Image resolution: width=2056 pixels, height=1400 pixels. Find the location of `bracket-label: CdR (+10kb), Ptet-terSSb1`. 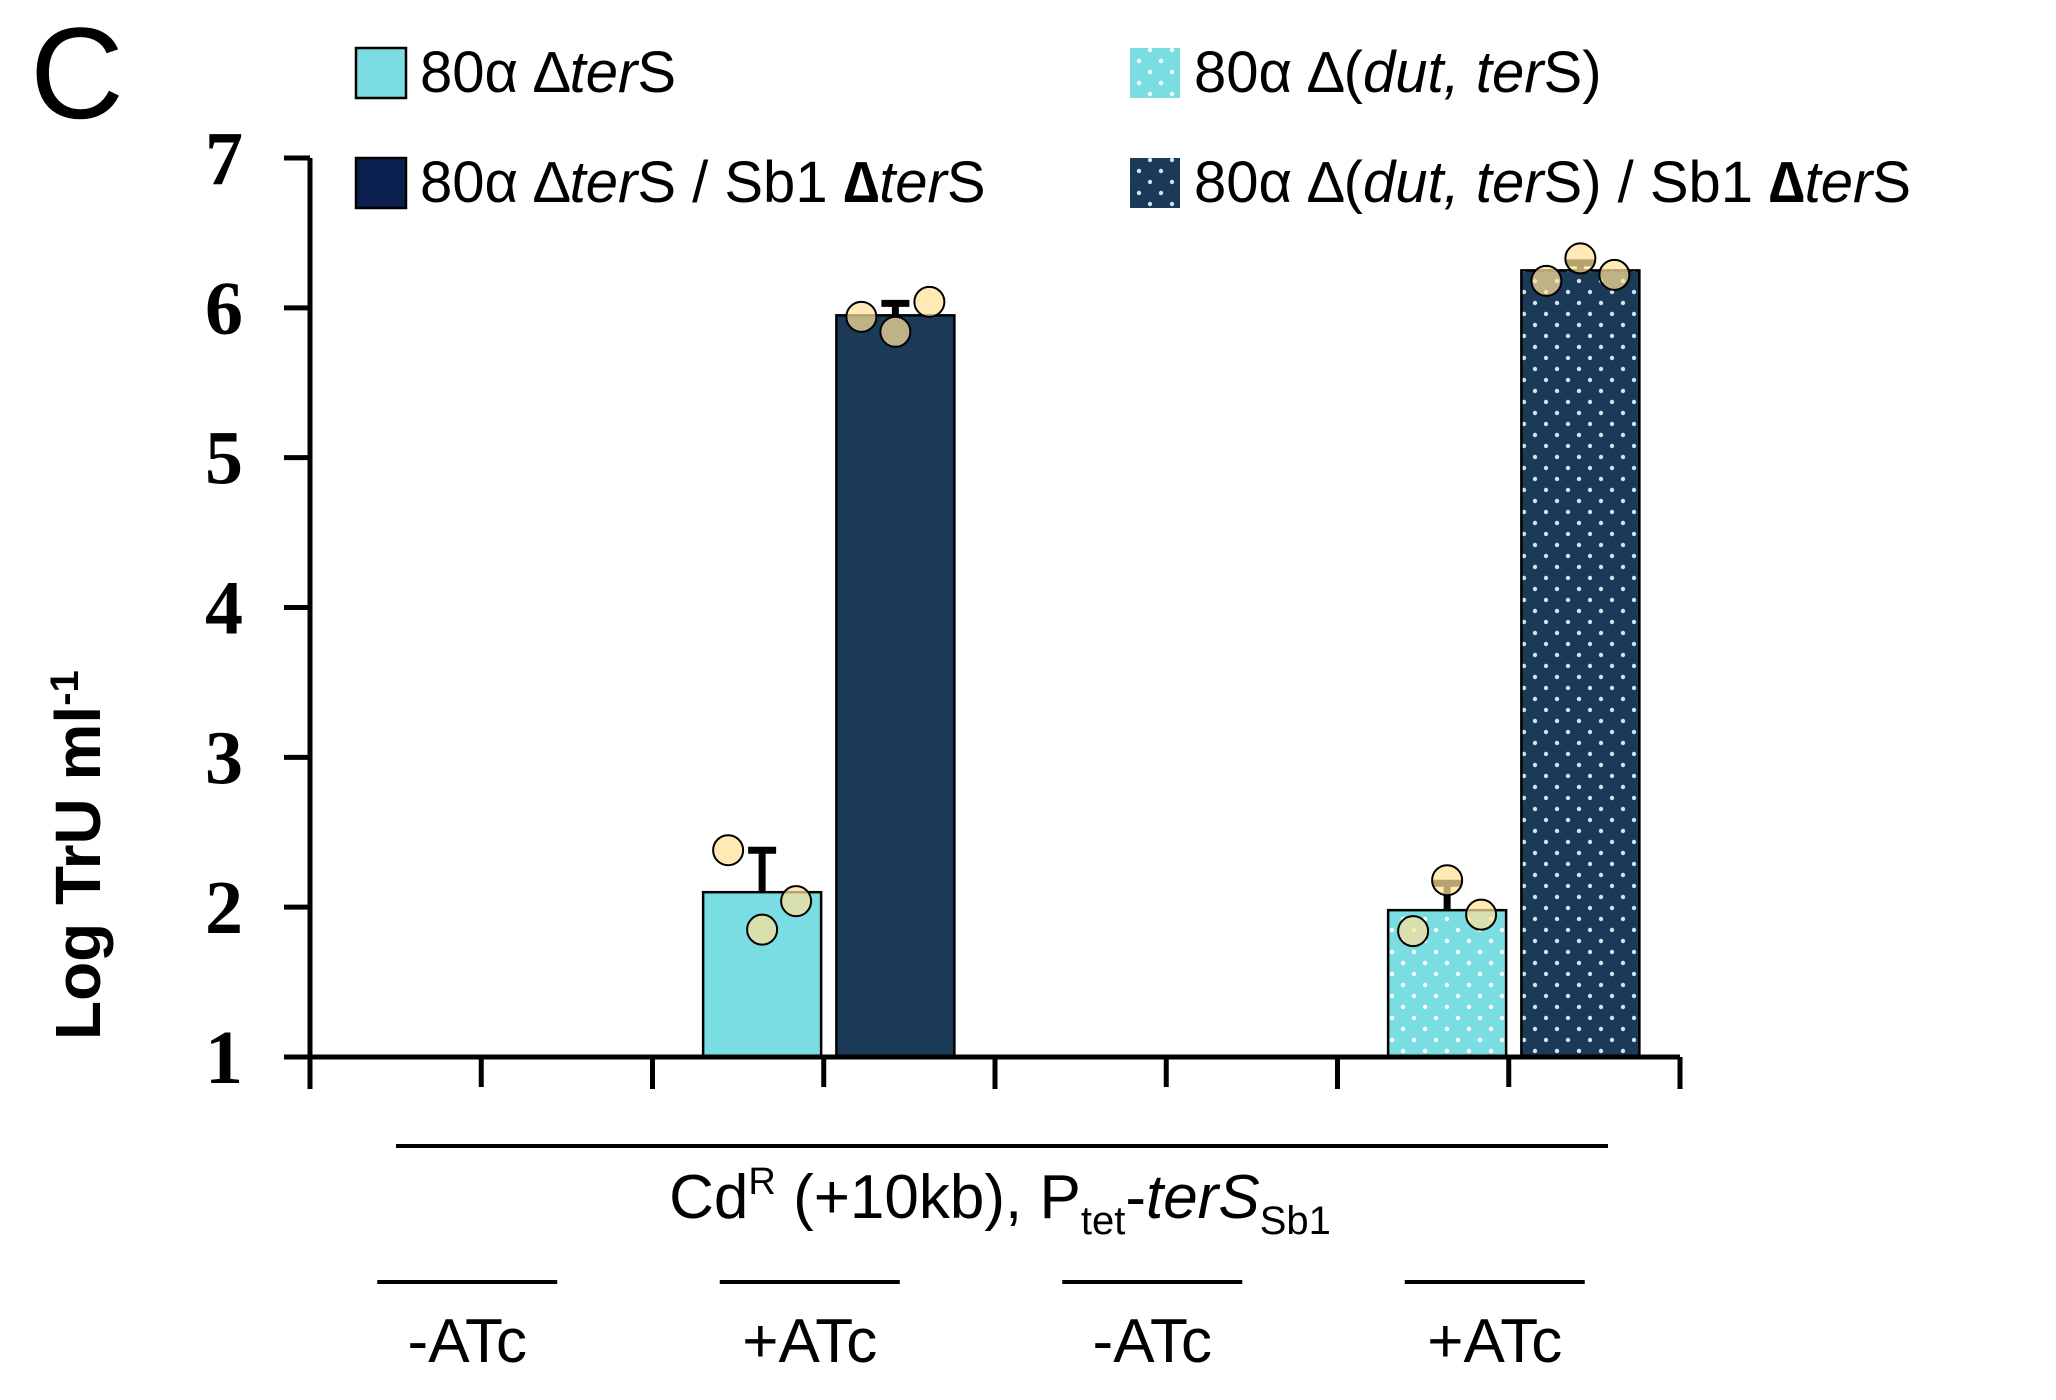

bracket-label: CdR (+10kb), Ptet-terSSb1 is located at coordinates (1000, 1202).